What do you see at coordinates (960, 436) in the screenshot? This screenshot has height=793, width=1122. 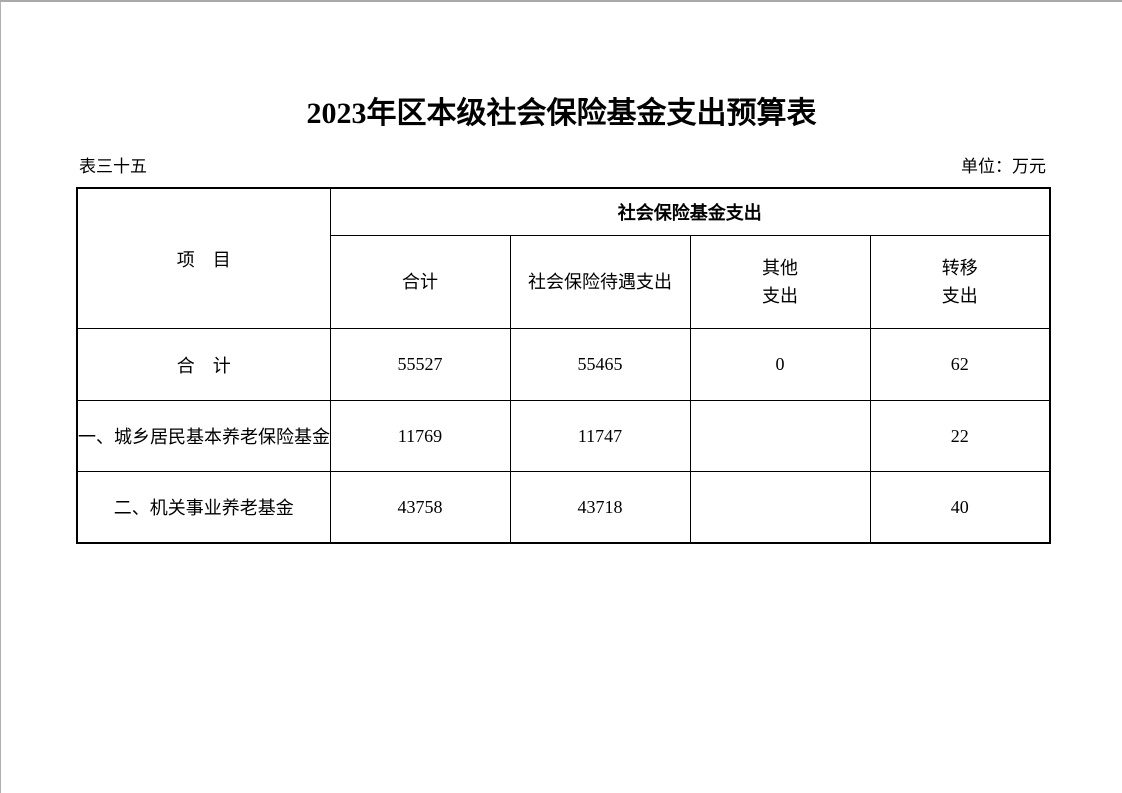 I see `cell-value: 22` at bounding box center [960, 436].